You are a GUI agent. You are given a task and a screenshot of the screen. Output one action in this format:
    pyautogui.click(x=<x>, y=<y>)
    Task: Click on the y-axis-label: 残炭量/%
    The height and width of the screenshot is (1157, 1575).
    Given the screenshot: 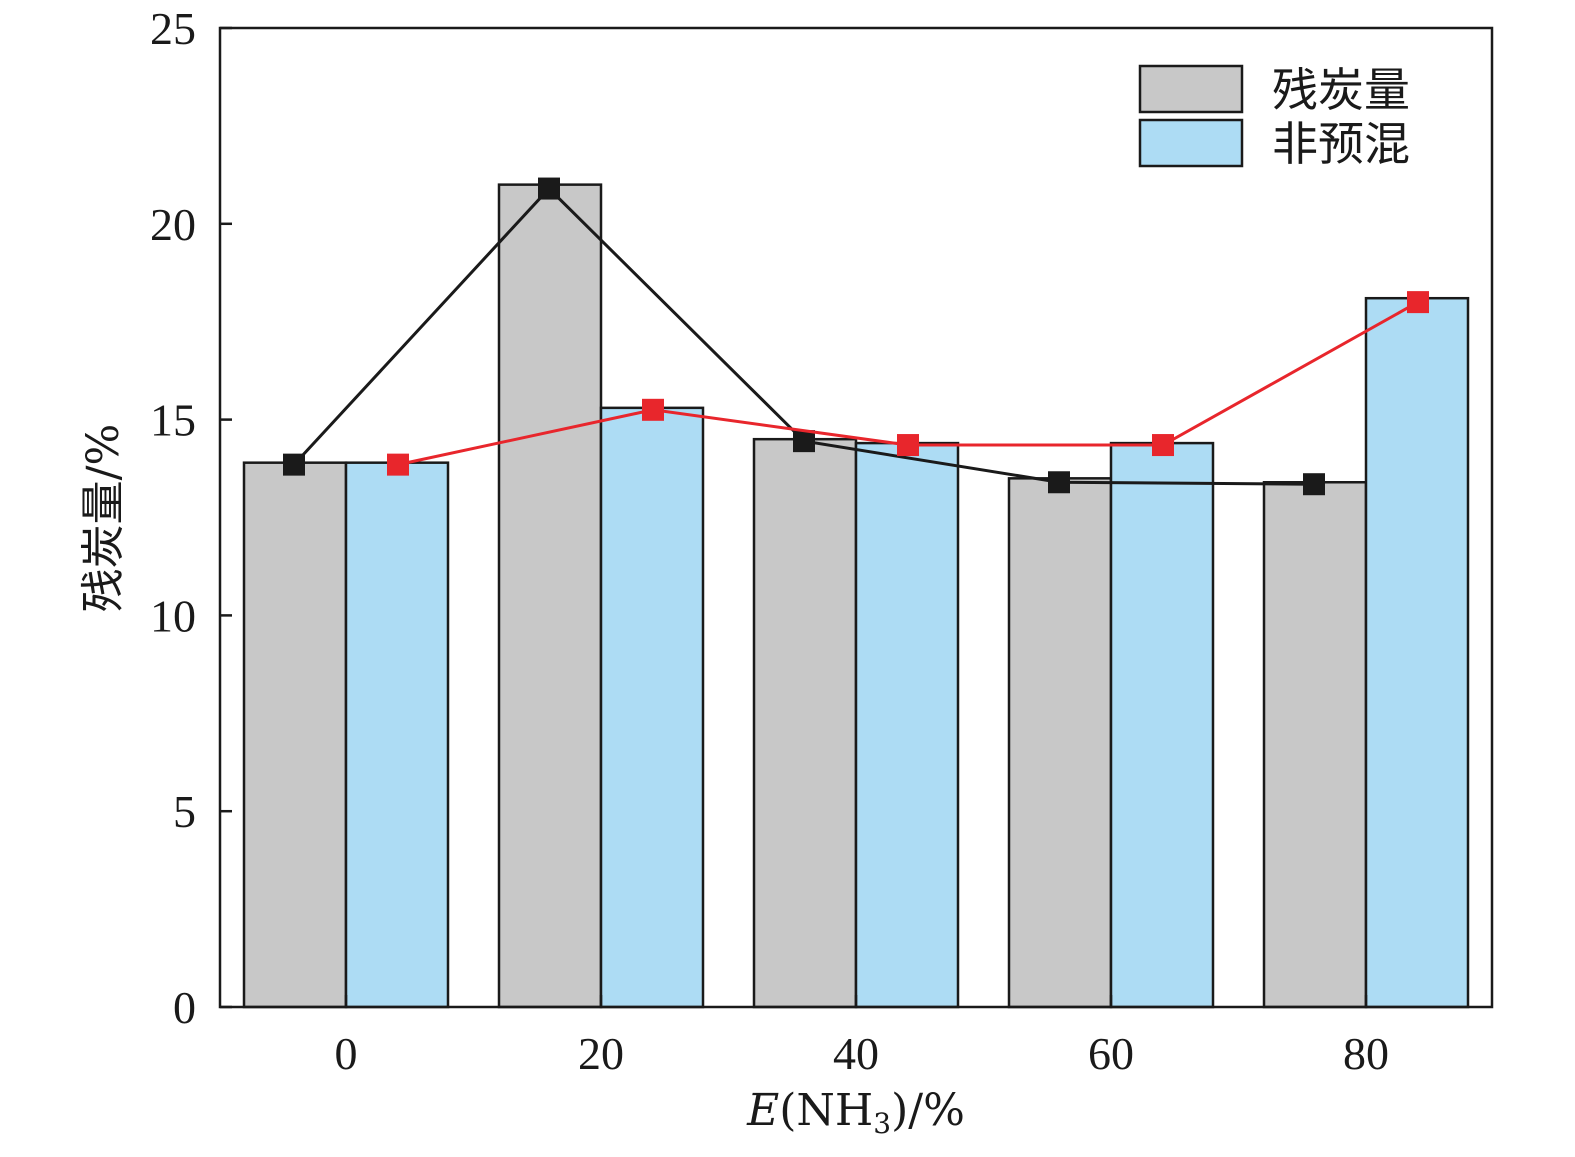 What is the action you would take?
    pyautogui.click(x=103, y=518)
    